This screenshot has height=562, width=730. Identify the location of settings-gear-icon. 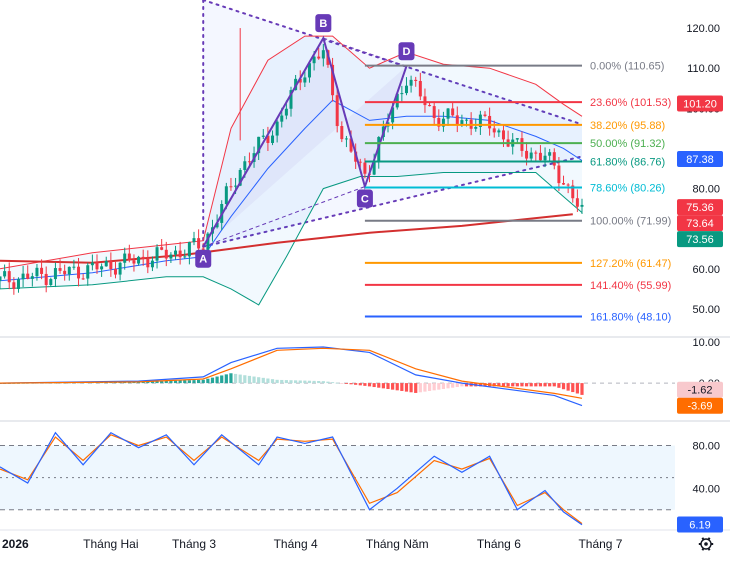
(706, 544).